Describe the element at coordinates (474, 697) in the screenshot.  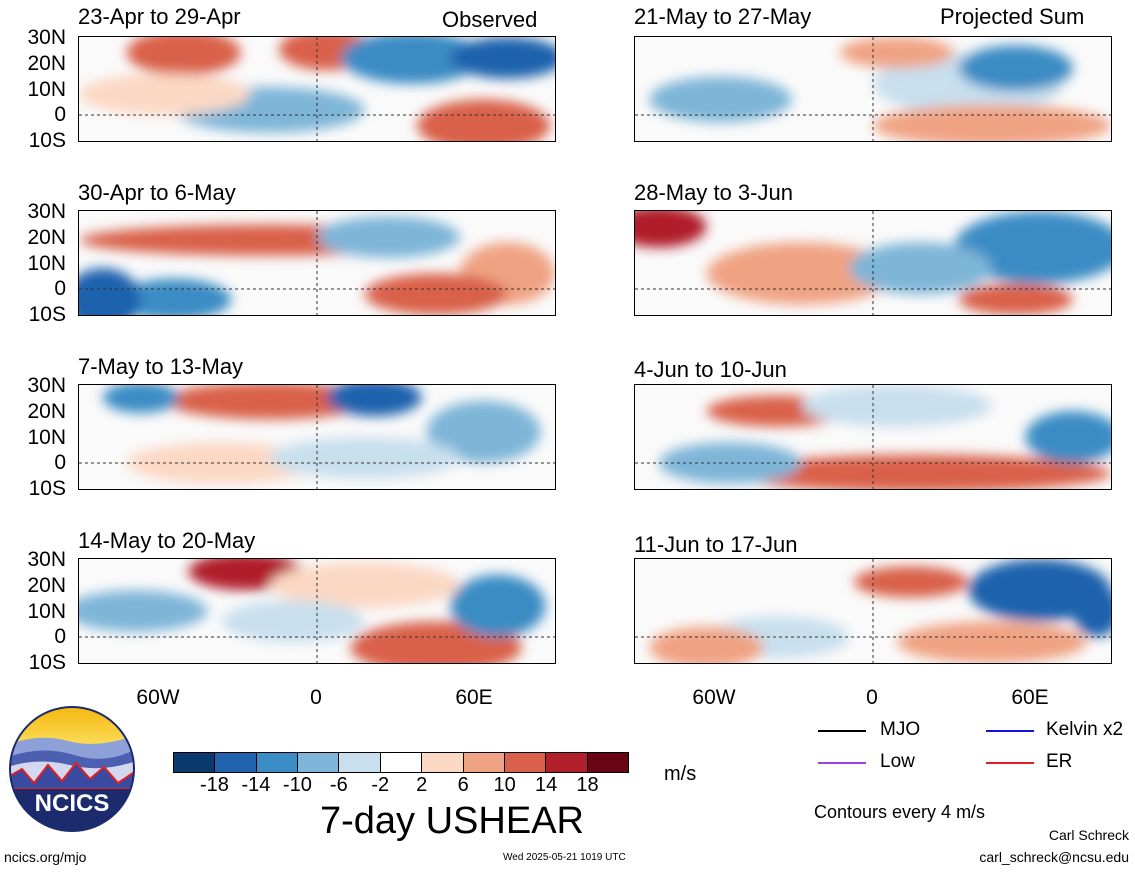
I see `lon-label-60e-left: 60E` at that location.